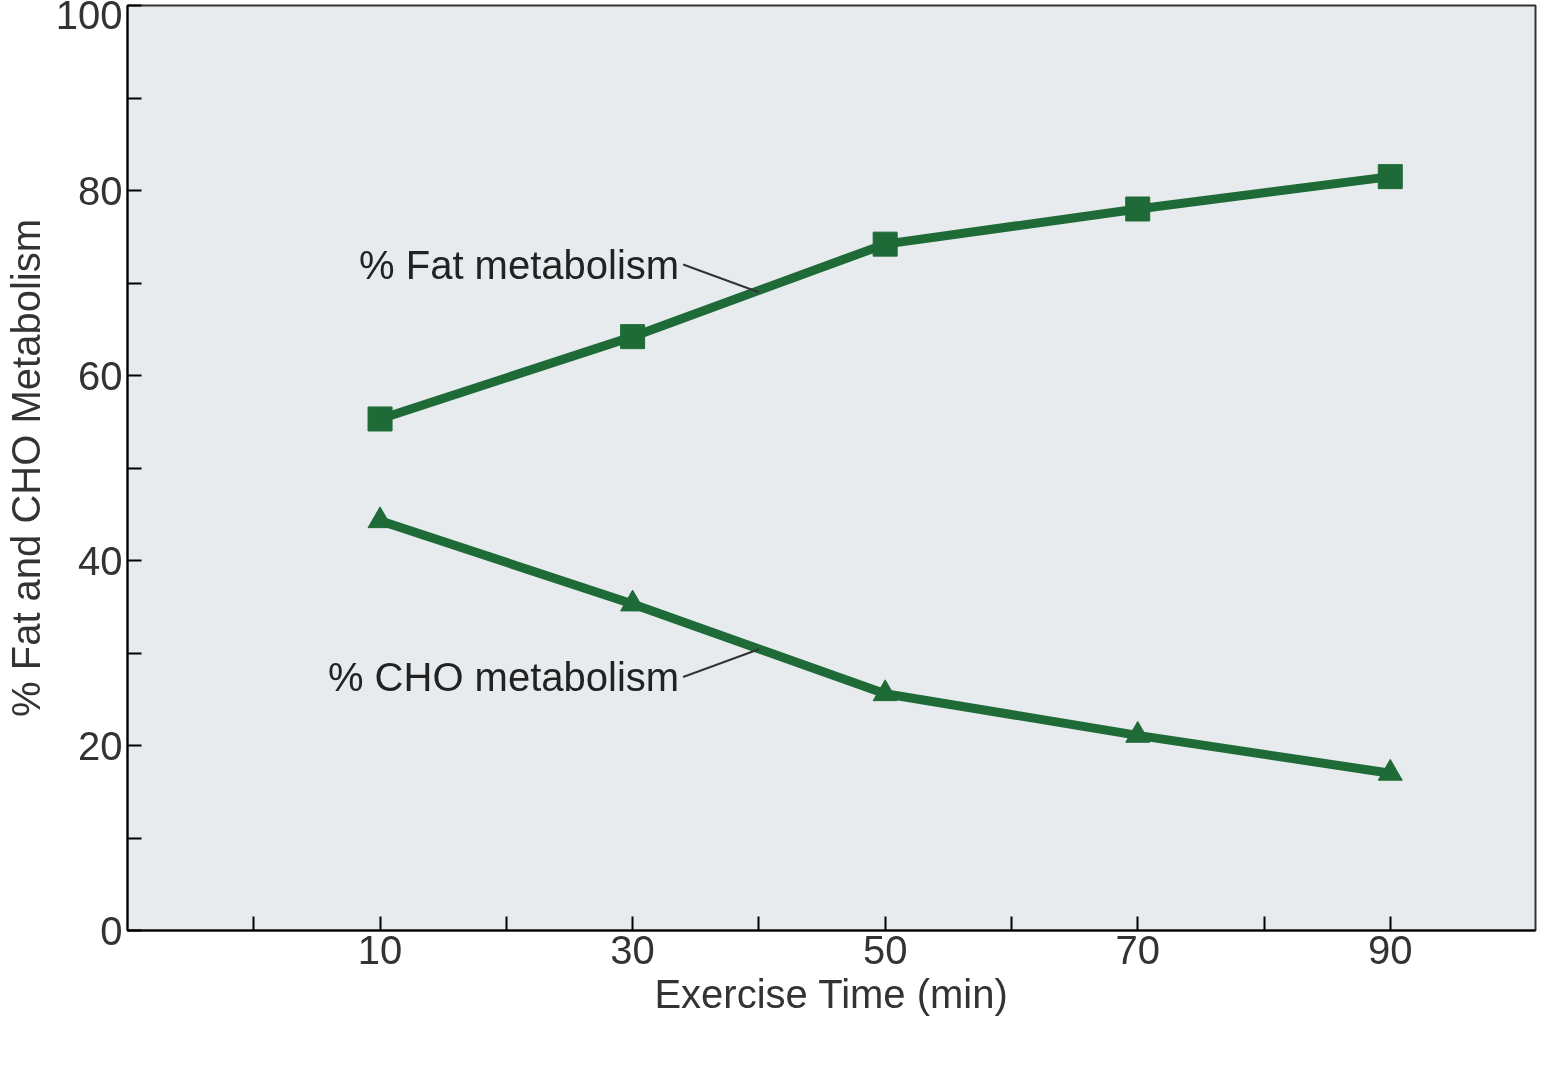 The image size is (1561, 1067). Describe the element at coordinates (89, 18) in the screenshot. I see `y-tick-label: 100` at that location.